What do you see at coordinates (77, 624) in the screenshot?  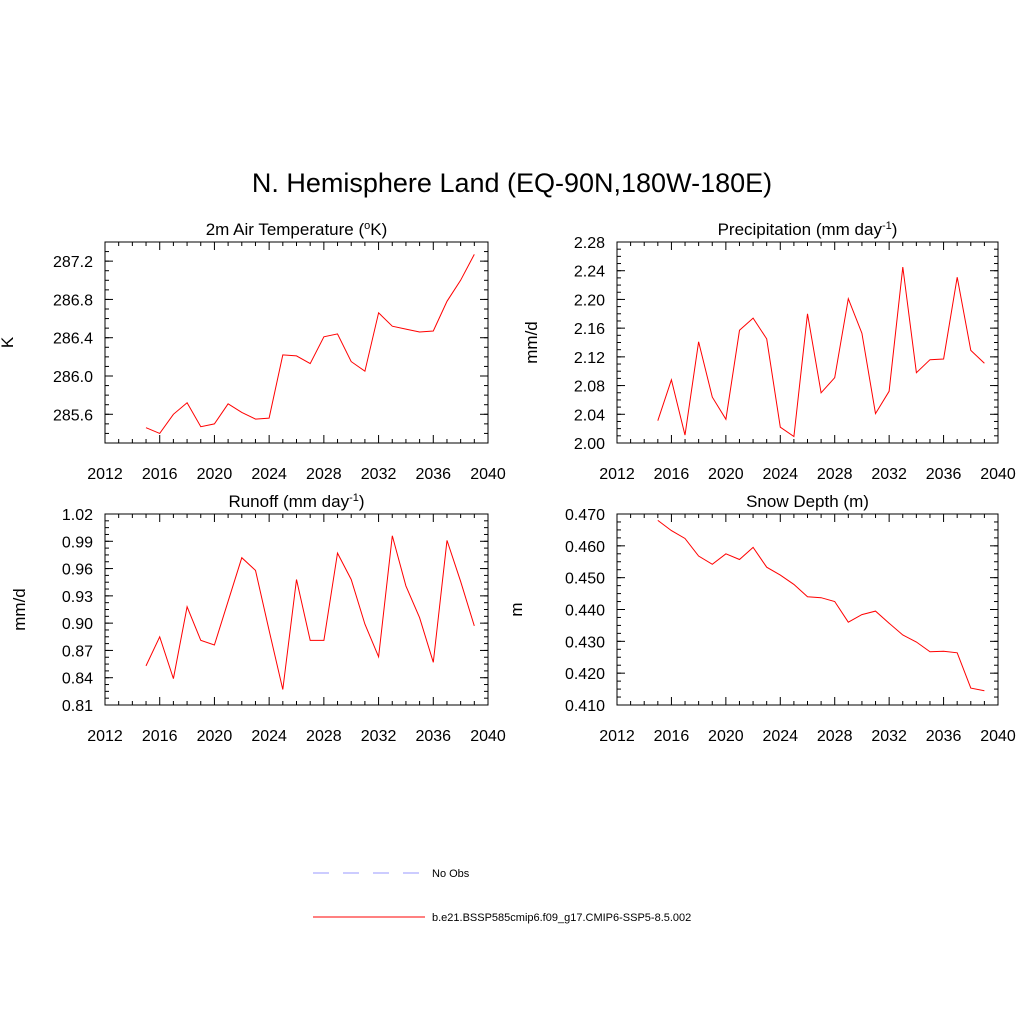 I see `y-tick-label: 0.90` at bounding box center [77, 624].